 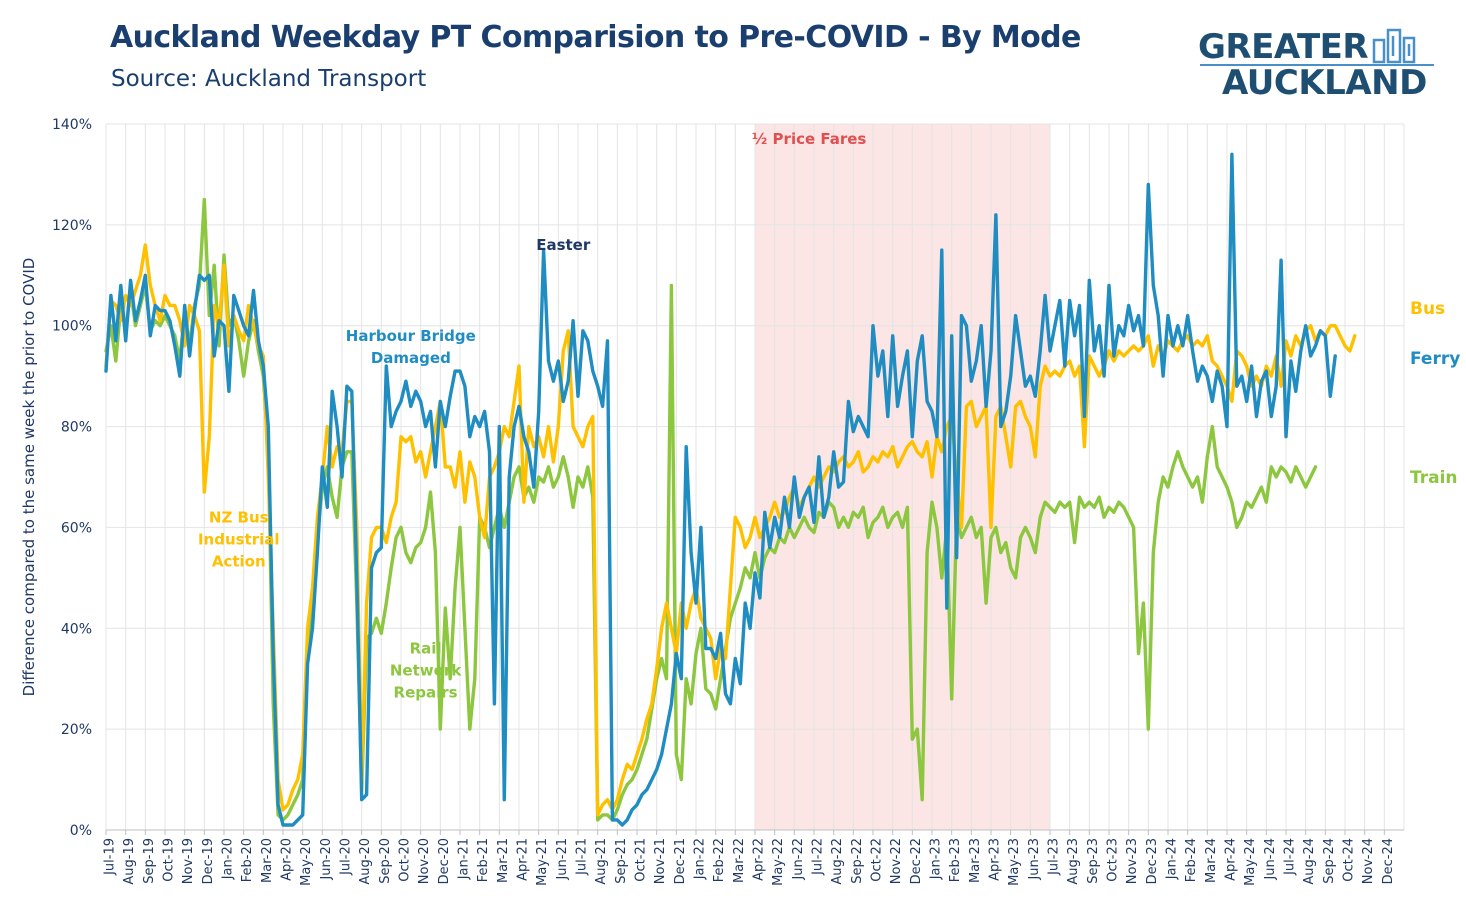 What do you see at coordinates (1093, 861) in the screenshot?
I see `x-tick-label: Sep-23` at bounding box center [1093, 861].